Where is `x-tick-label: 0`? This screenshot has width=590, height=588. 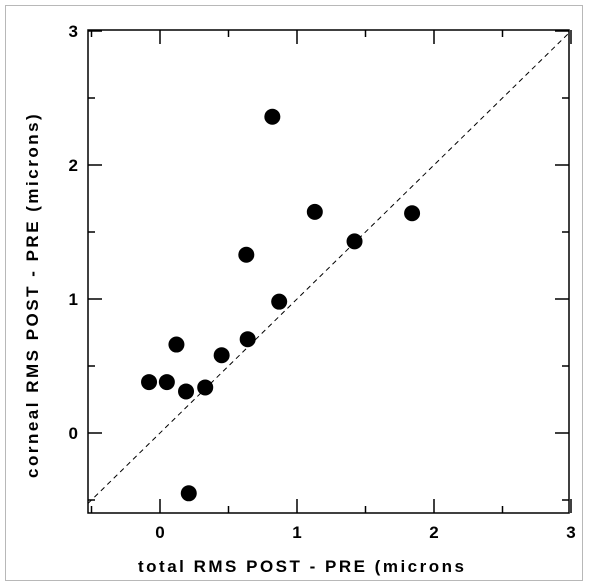
x-tick-label: 0 is located at coordinates (159, 532).